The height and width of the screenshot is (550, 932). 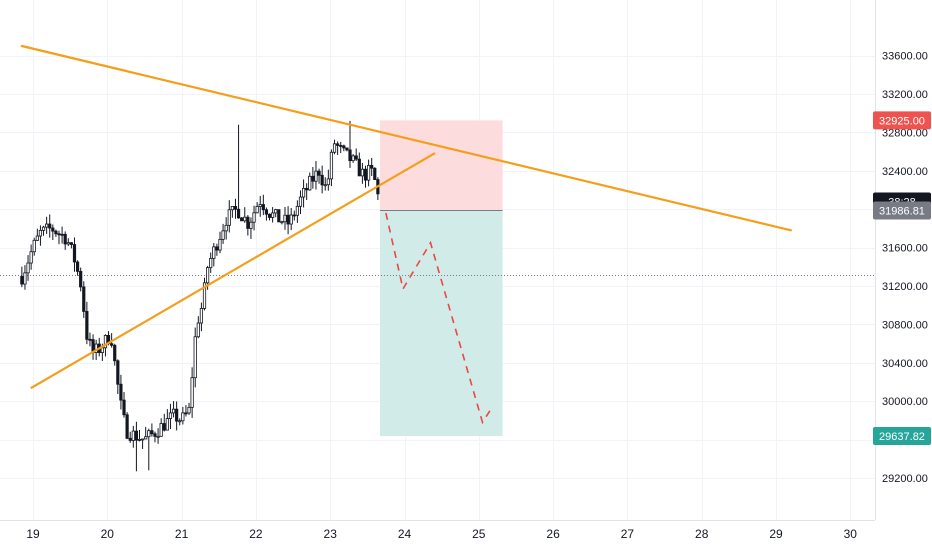 What do you see at coordinates (905, 402) in the screenshot?
I see `price-tick-label: 30000.00` at bounding box center [905, 402].